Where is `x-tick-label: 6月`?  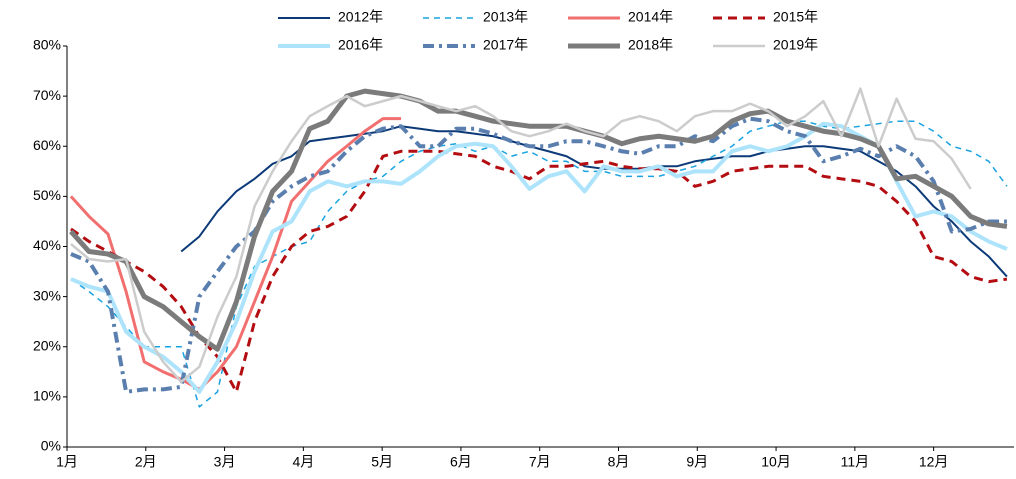 x-tick-label: 6月 is located at coordinates (461, 462).